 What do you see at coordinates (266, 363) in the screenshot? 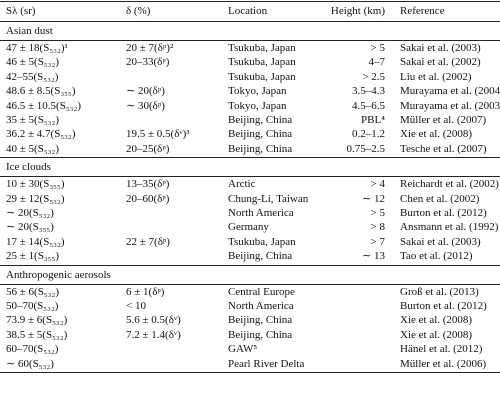
I see `table-cell: Pearl River Delta` at bounding box center [266, 363].